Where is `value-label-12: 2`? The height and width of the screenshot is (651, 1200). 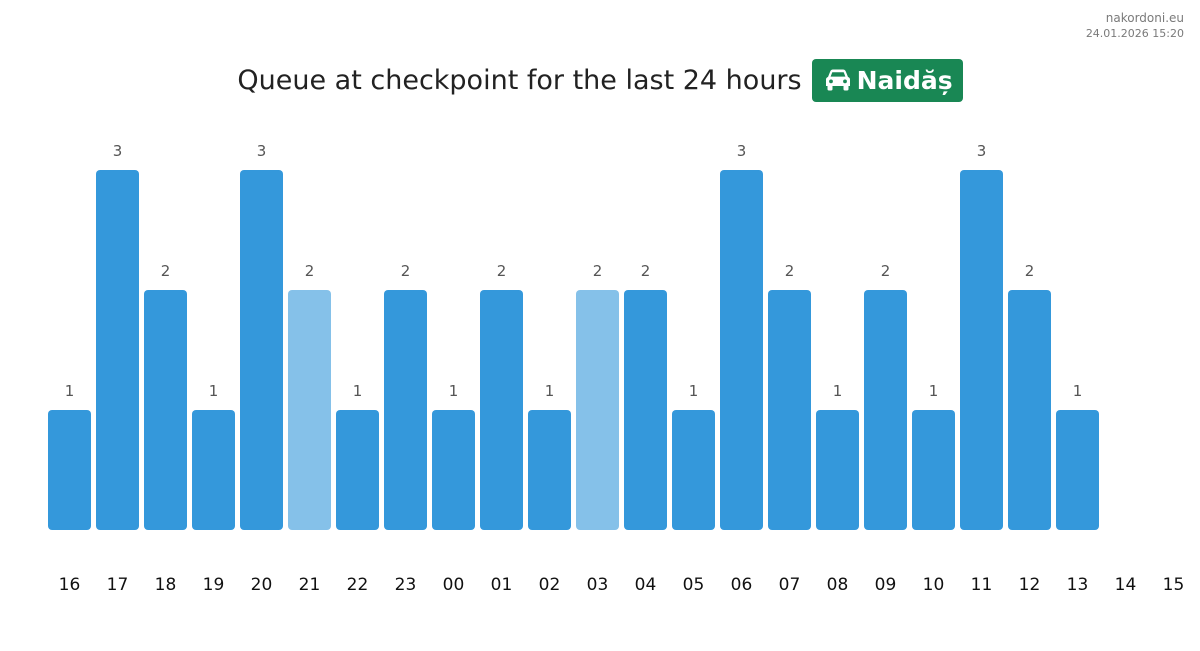
value-label-12: 2 is located at coordinates (1030, 271).